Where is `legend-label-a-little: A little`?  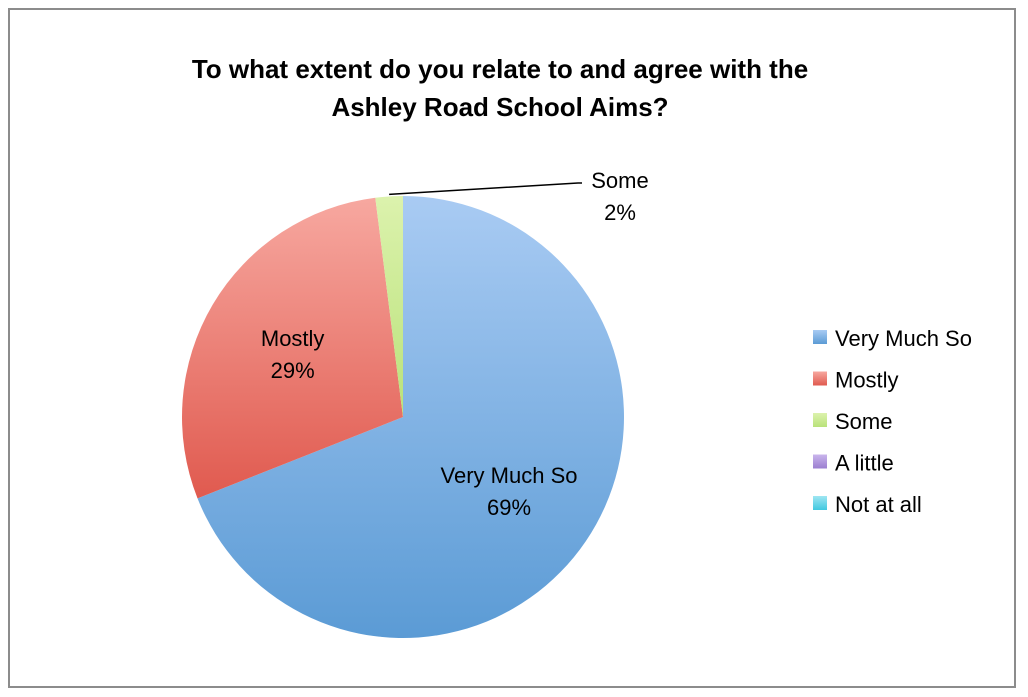
legend-label-a-little: A little is located at coordinates (864, 463).